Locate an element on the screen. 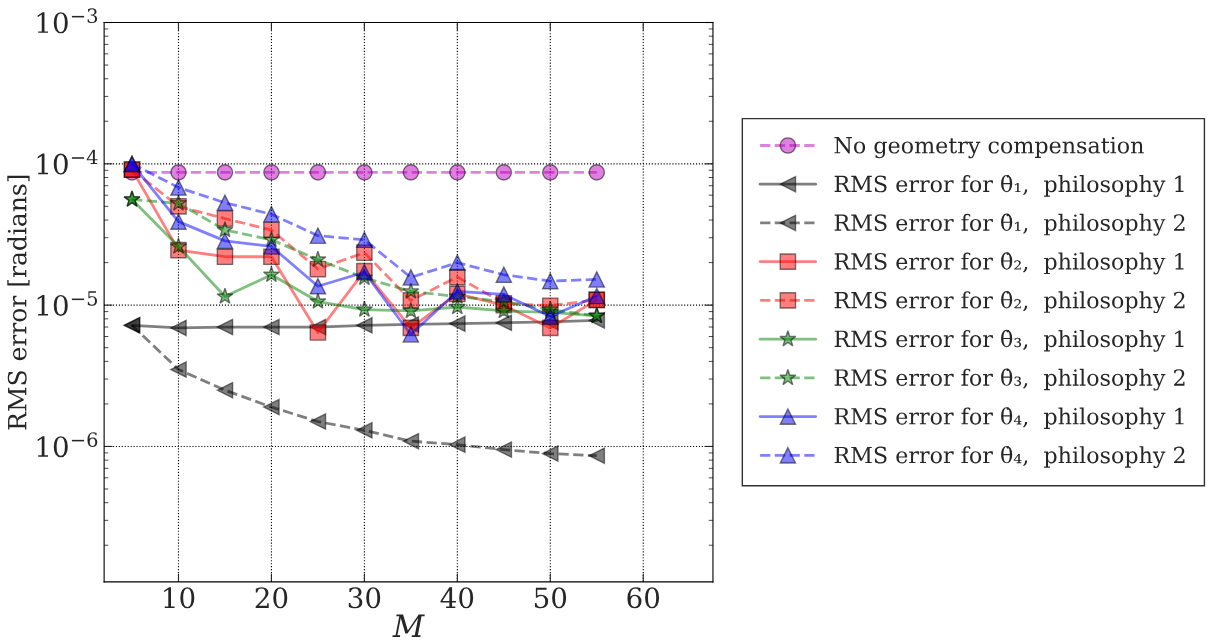 The image size is (1225, 643). y-axis-title: RMS error [radians] is located at coordinates (18, 302).